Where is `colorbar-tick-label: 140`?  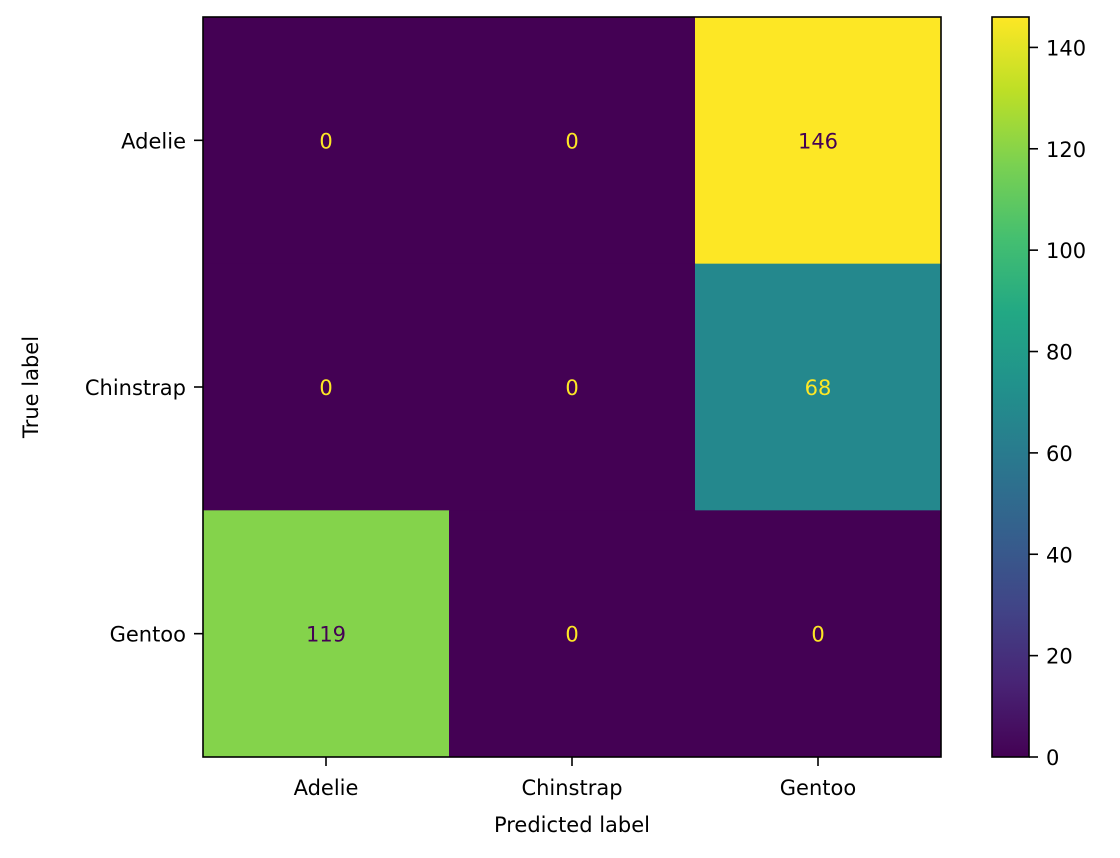
colorbar-tick-label: 140 is located at coordinates (1066, 48).